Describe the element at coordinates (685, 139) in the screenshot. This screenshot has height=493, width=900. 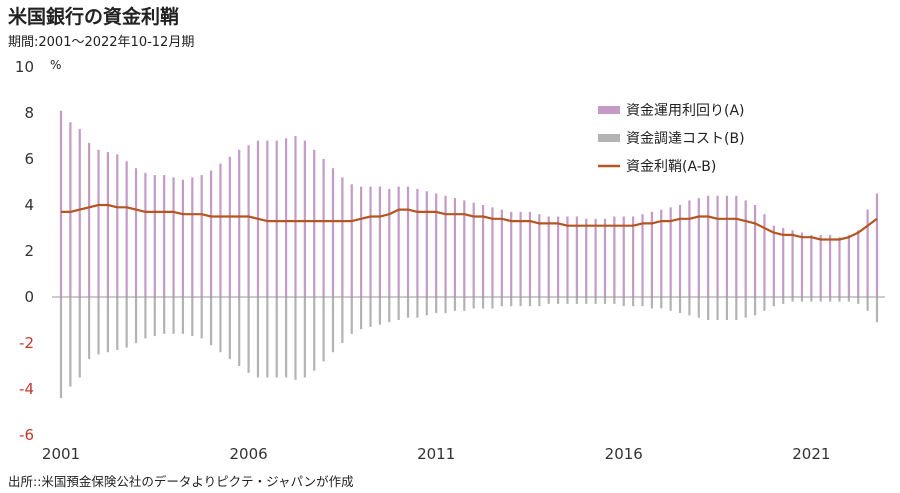
I see `legend-label: 資金調達コスト(B)` at that location.